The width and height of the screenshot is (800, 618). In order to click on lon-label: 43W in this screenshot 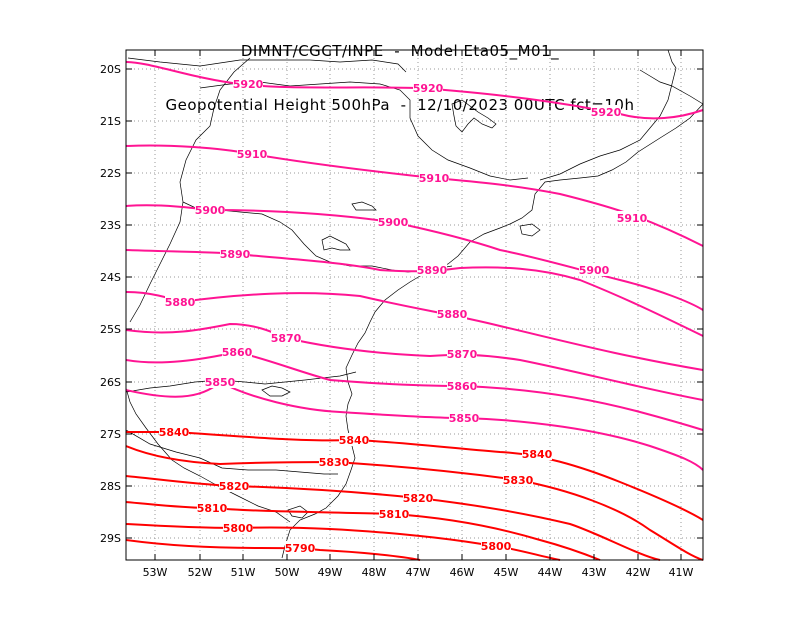, I will do `click(594, 572)`.